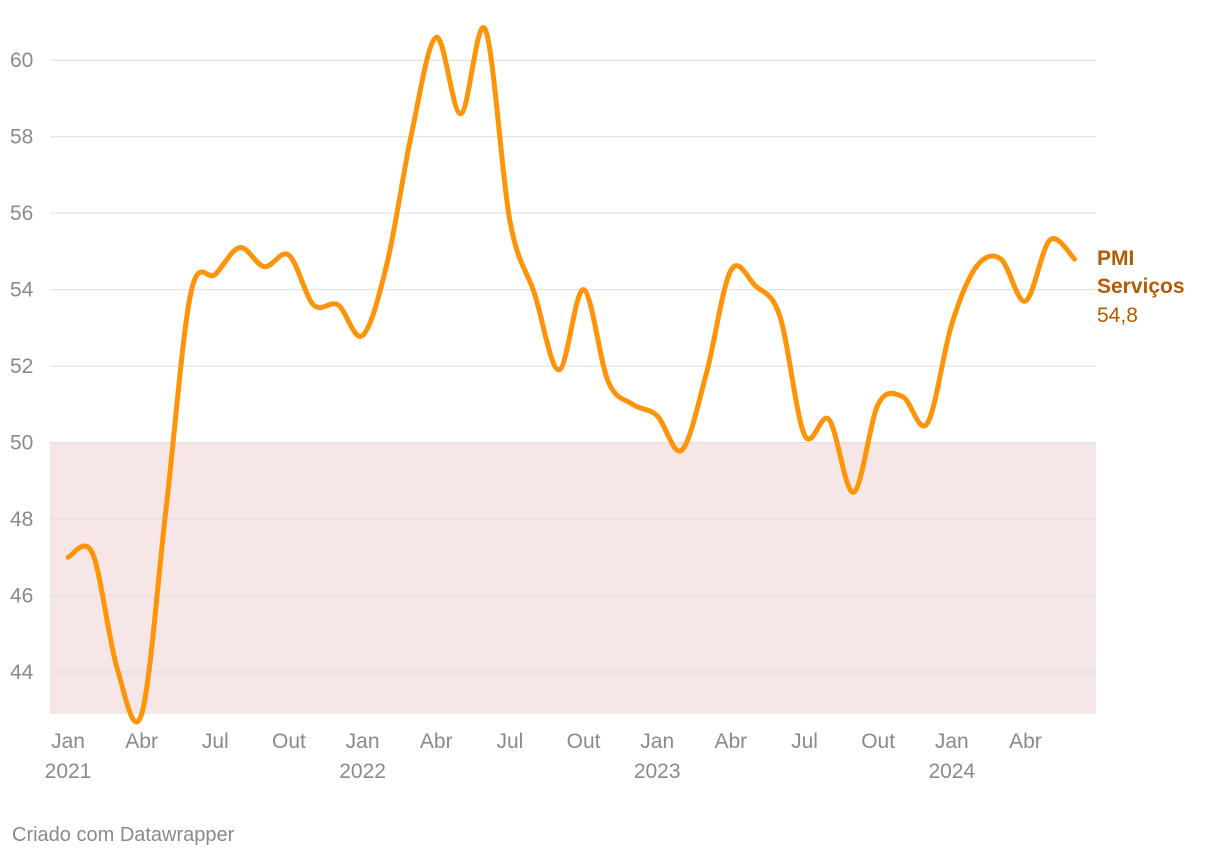 This screenshot has height=860, width=1220. What do you see at coordinates (21, 60) in the screenshot?
I see `y-tick-label: 60` at bounding box center [21, 60].